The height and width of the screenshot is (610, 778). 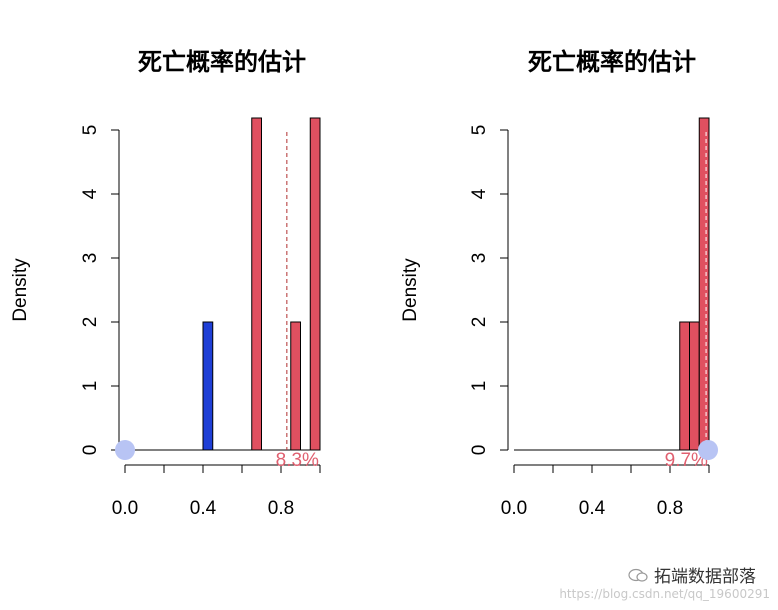 I want to click on percentage-annotation: 8.3%, so click(x=297, y=460).